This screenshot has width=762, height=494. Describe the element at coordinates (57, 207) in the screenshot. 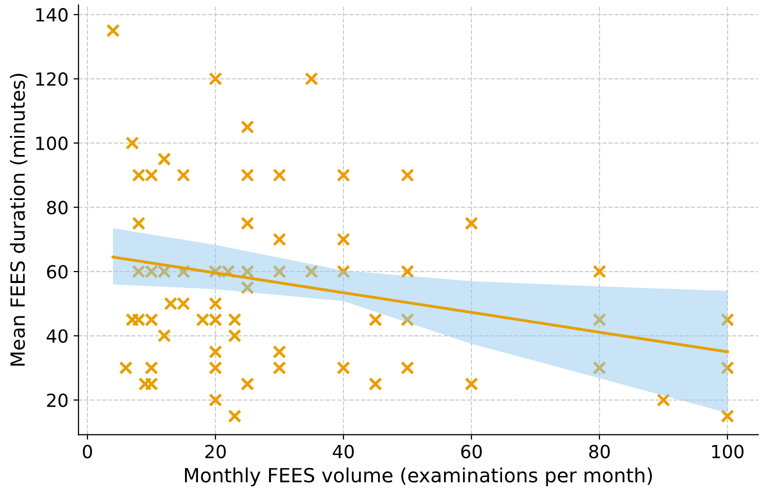

I see `y-tick-label: 80` at that location.